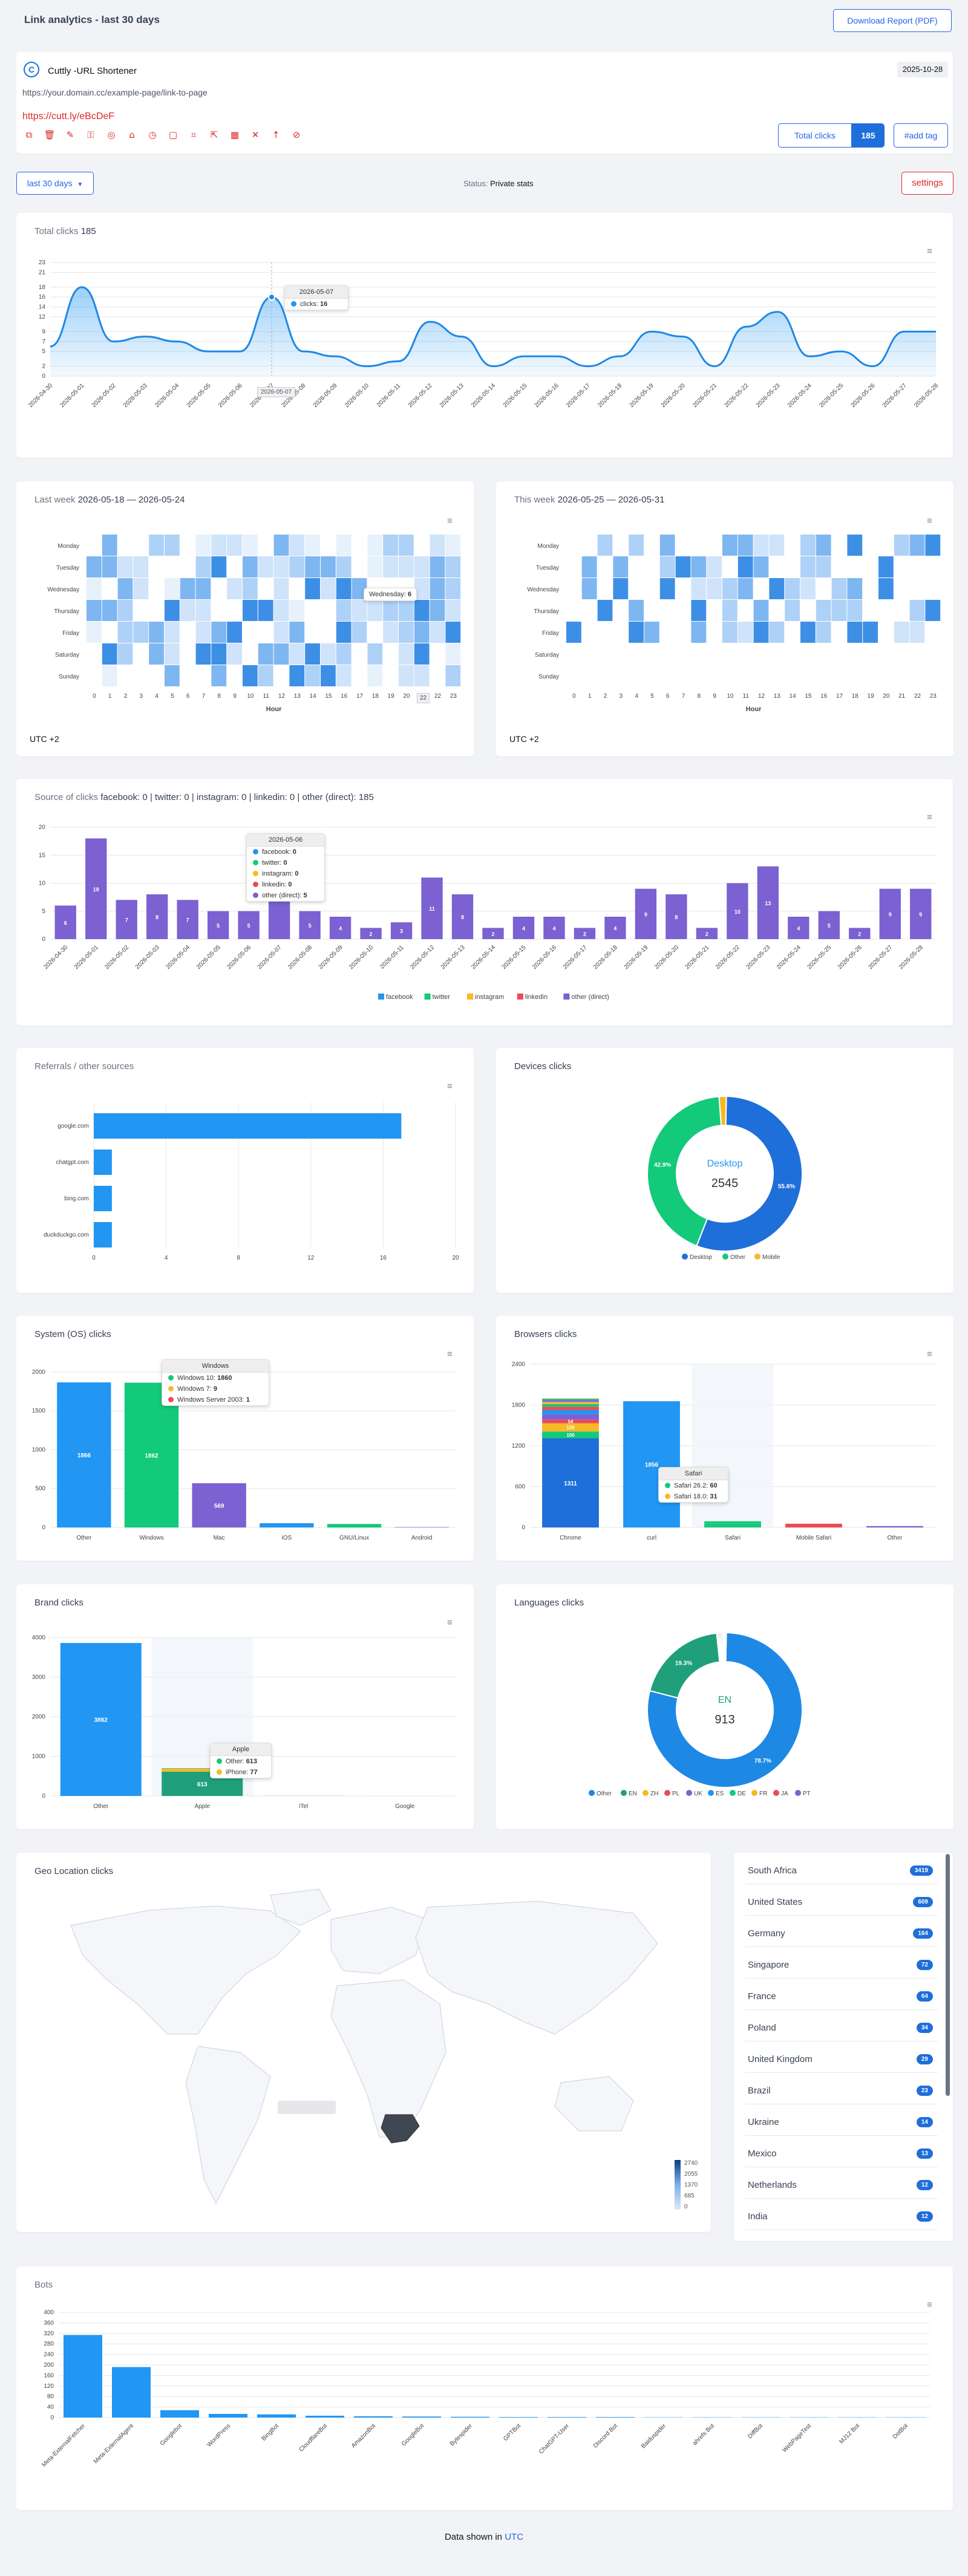 This screenshot has width=968, height=2576. Describe the element at coordinates (645, 914) in the screenshot. I see `bar-value-label: 9` at that location.